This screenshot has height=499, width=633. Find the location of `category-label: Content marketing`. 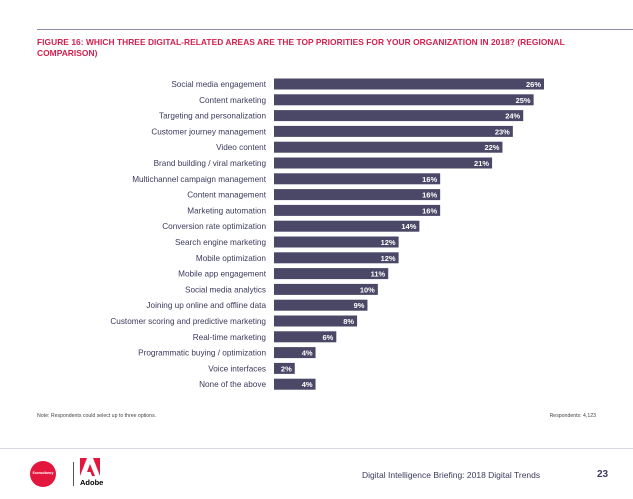

category-label: Content marketing is located at coordinates (232, 100).